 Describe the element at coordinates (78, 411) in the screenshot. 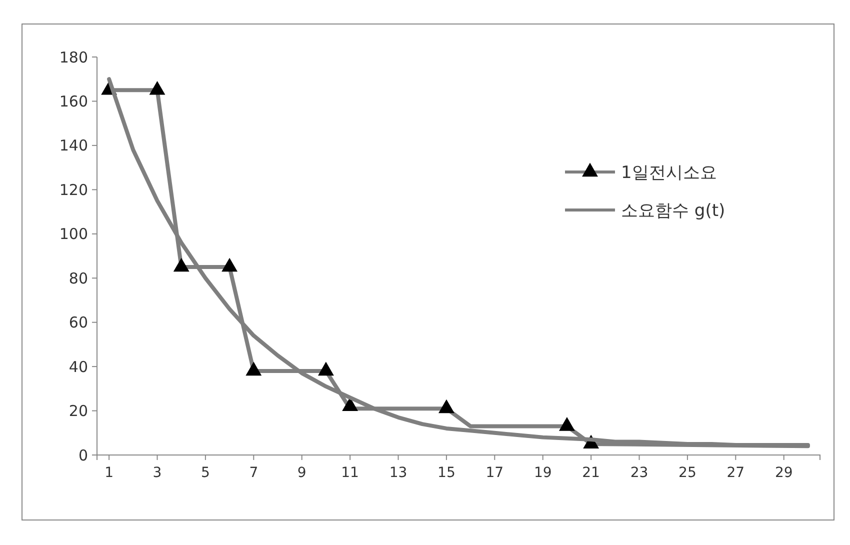

I see `y-tick-label: 20` at that location.